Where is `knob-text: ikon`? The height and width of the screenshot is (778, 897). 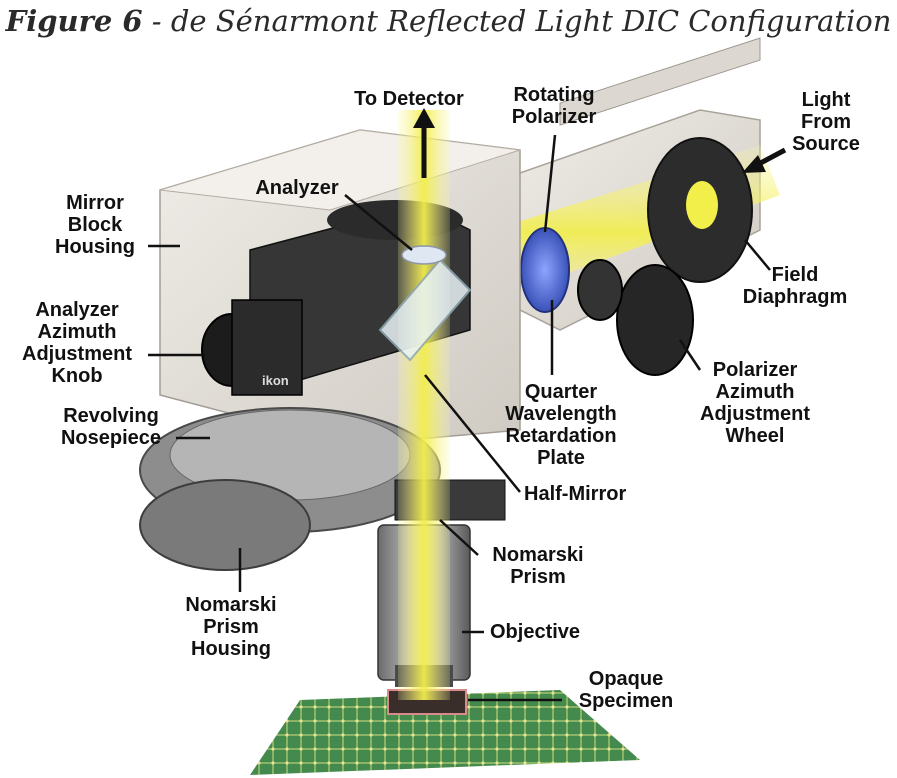
knob-text: ikon is located at coordinates (275, 380).